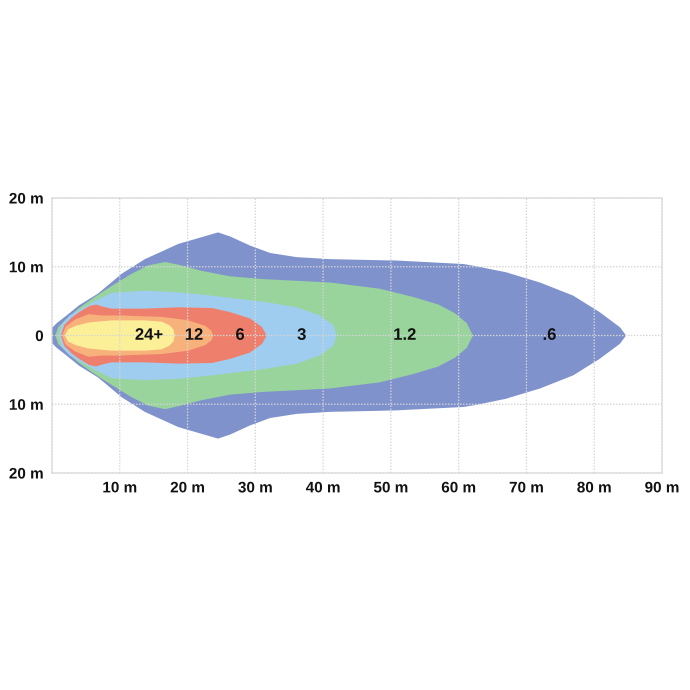  What do you see at coordinates (594, 487) in the screenshot?
I see `x-tick-label: 80 m` at bounding box center [594, 487].